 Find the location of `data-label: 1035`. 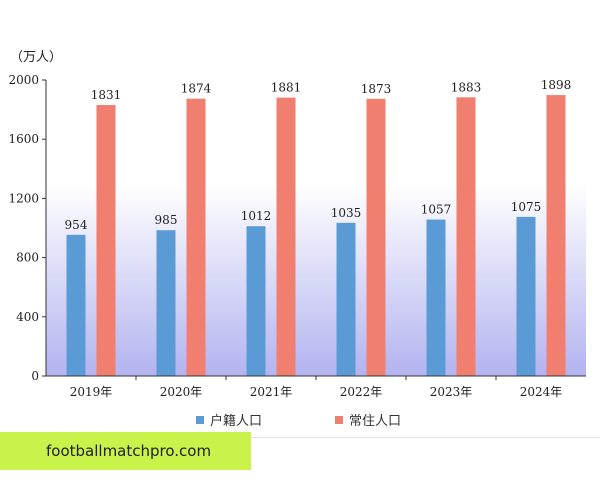

data-label: 1035 is located at coordinates (346, 213).